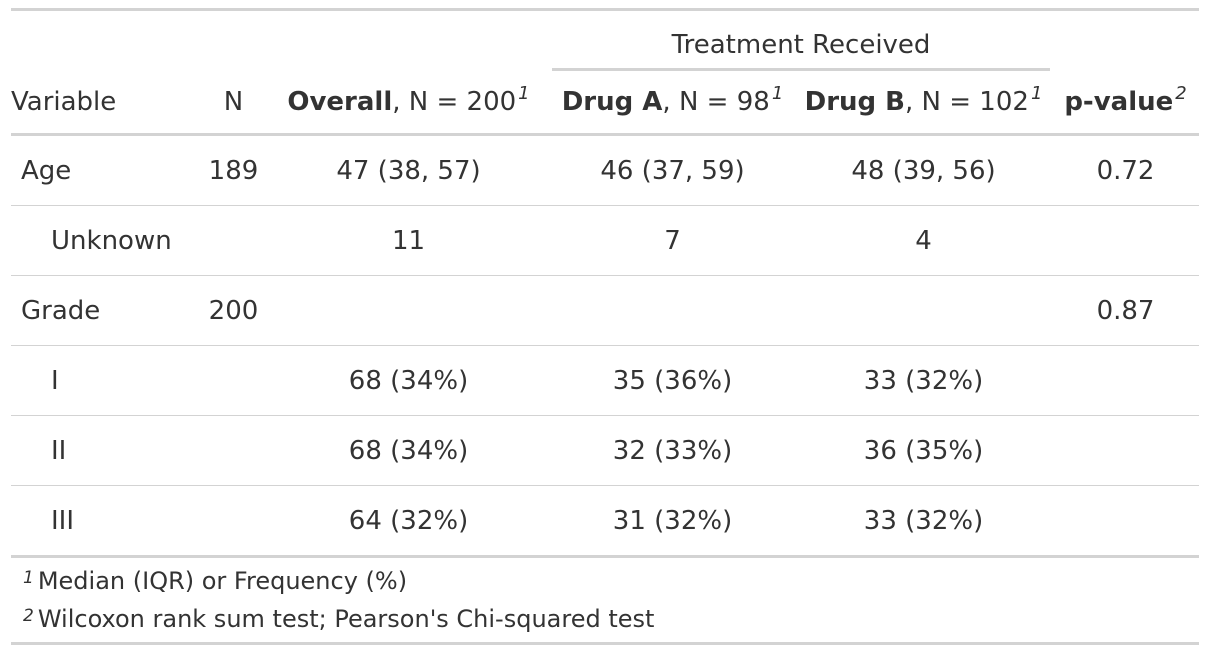  I want to click on cell-p-value: 0.72, so click(1126, 170).